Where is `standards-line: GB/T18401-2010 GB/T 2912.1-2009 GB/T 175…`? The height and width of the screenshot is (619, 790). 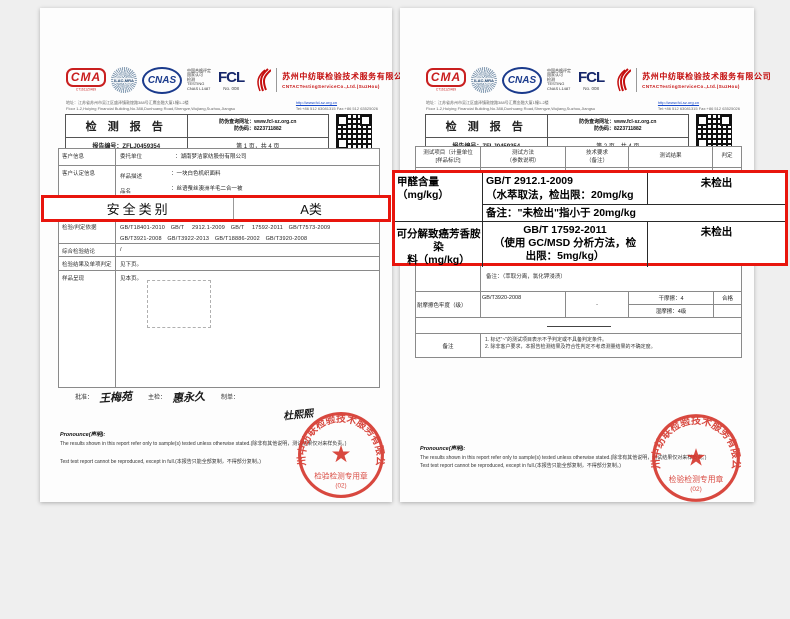 standards-line: GB/T18401-2010 GB/T 2912.1-2009 GB/T 175… is located at coordinates (225, 228).